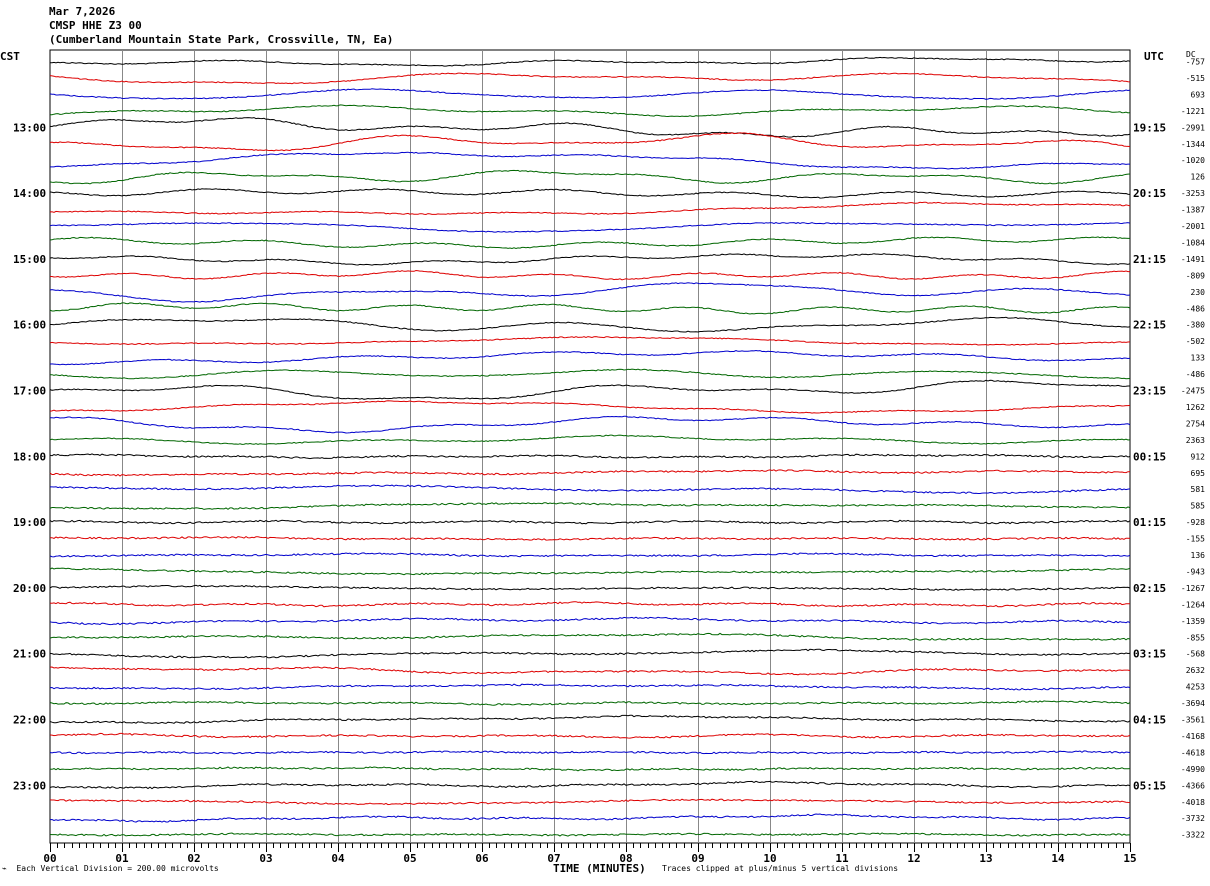  What do you see at coordinates (625, 858) in the screenshot?
I see `x-tick-label: 08` at bounding box center [625, 858].